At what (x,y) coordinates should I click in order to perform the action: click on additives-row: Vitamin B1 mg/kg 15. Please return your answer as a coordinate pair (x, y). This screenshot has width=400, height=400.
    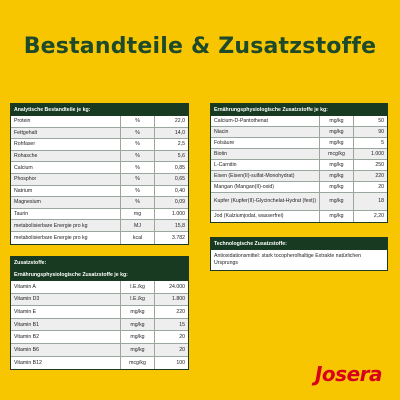
    Looking at the image, I should click on (99, 325).